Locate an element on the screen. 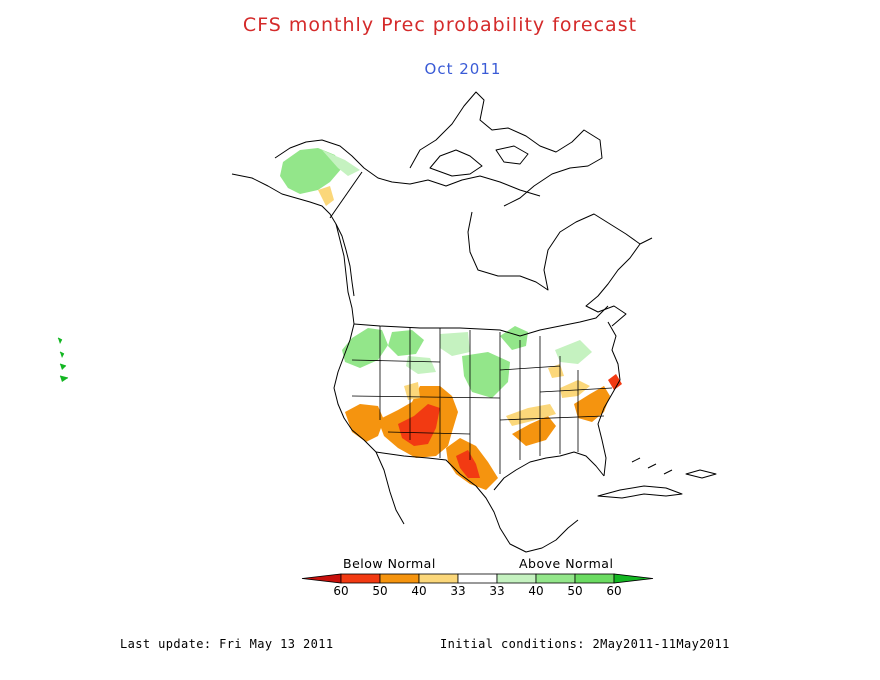 This screenshot has width=880, height=680. us-canada-border is located at coordinates (481, 321).